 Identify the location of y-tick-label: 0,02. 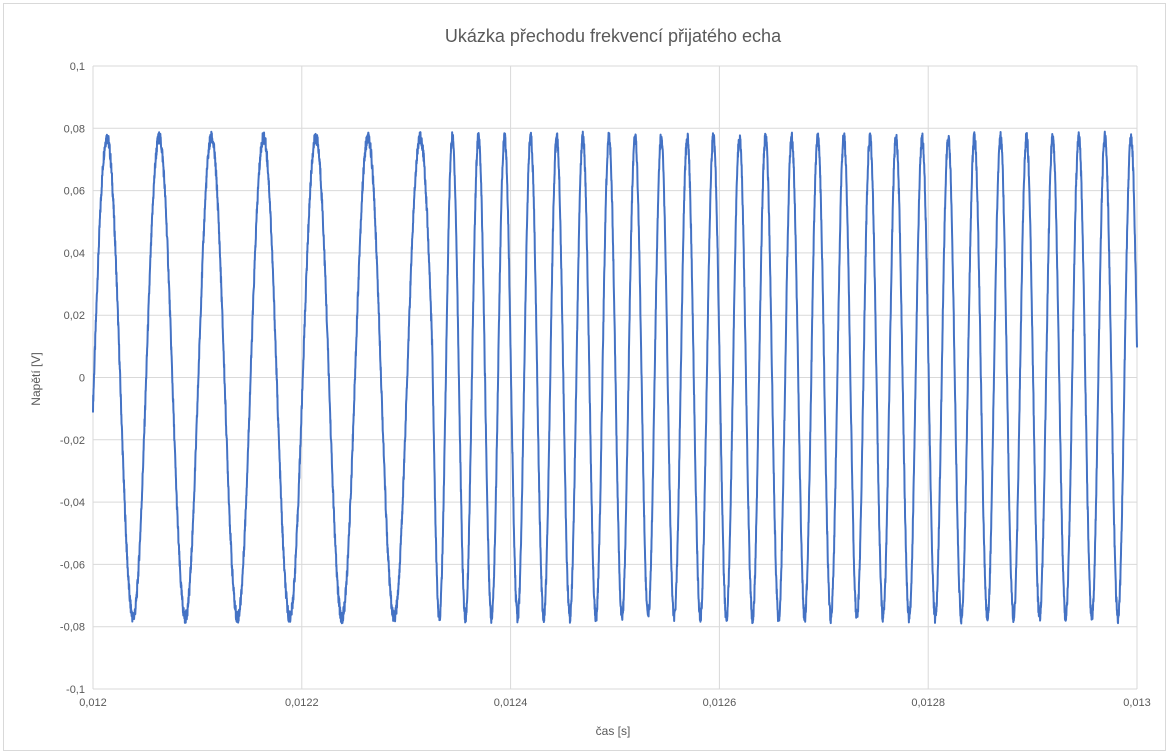
(74, 316).